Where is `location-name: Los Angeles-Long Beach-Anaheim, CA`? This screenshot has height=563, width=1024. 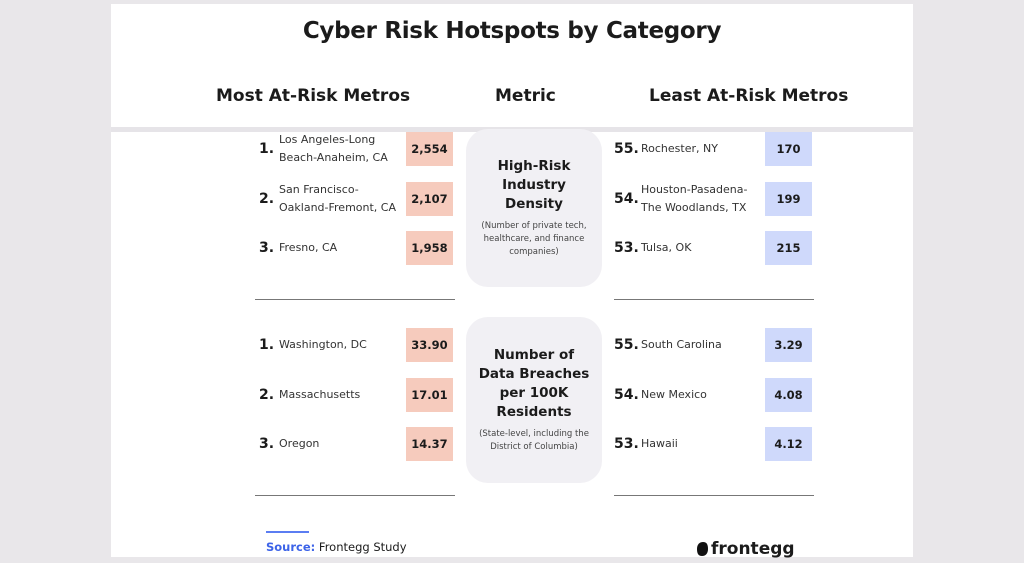 location-name: Los Angeles-Long Beach-Anaheim, CA is located at coordinates (333, 148).